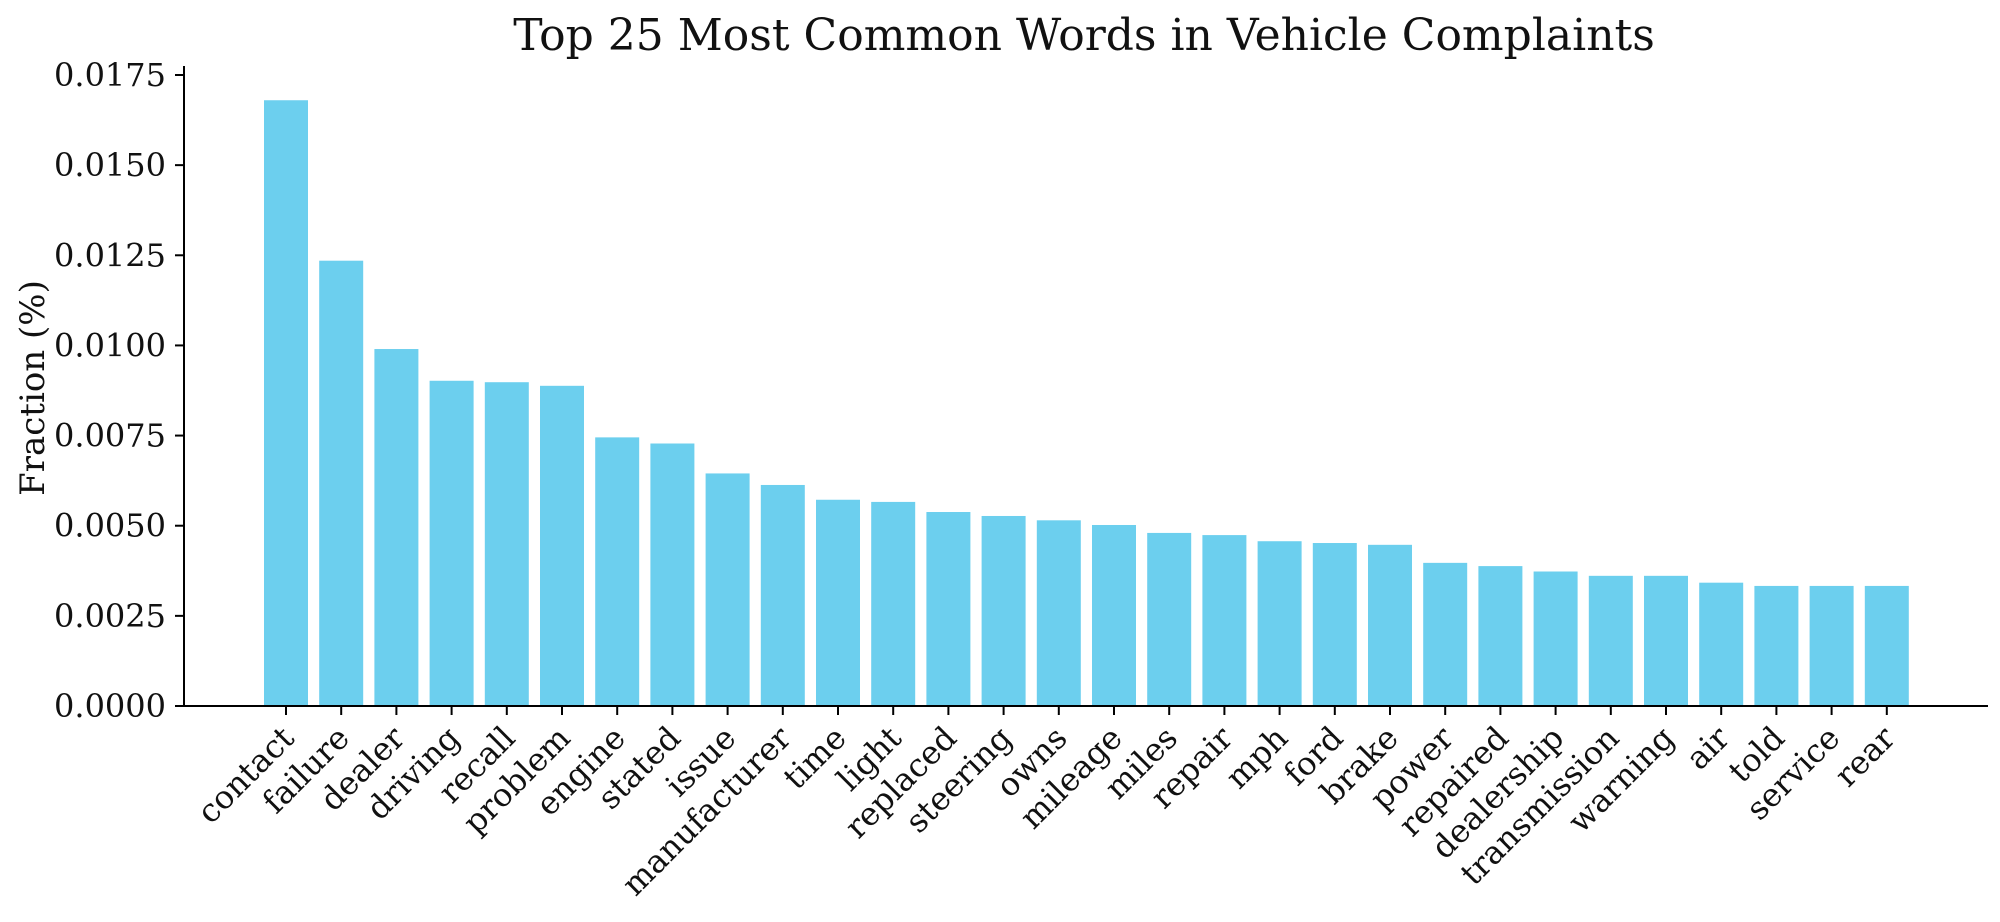 The image size is (2000, 922). Describe the element at coordinates (110, 345) in the screenshot. I see `y-tick-label: 0.0100` at that location.